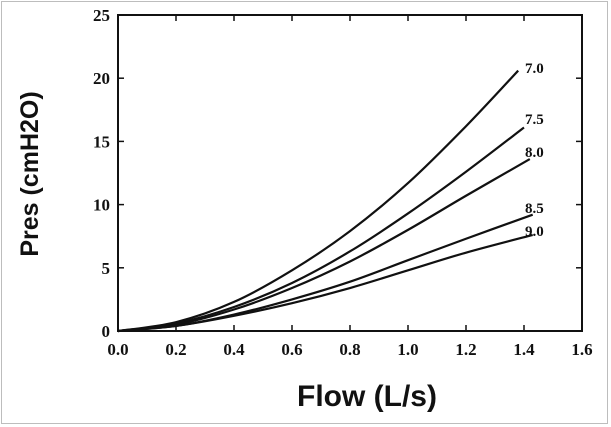 Image resolution: width=611 pixels, height=427 pixels. What do you see at coordinates (581, 349) in the screenshot?
I see `x-tick-label: 1.6` at bounding box center [581, 349].